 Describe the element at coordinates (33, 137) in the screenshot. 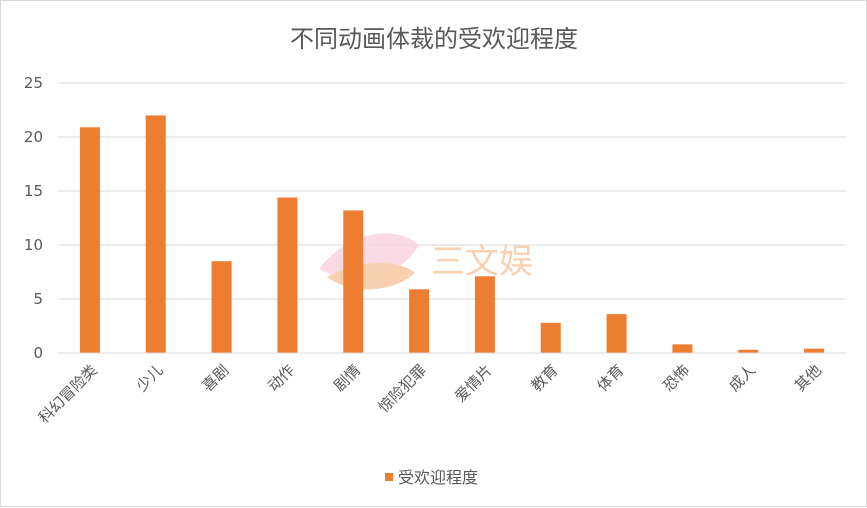

I see `y-tick-label: 20` at that location.